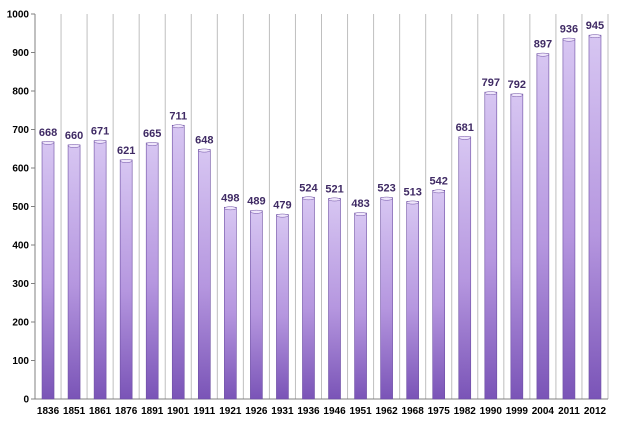 Image resolution: width=620 pixels, height=423 pixels. I want to click on data-label: 797, so click(491, 83).